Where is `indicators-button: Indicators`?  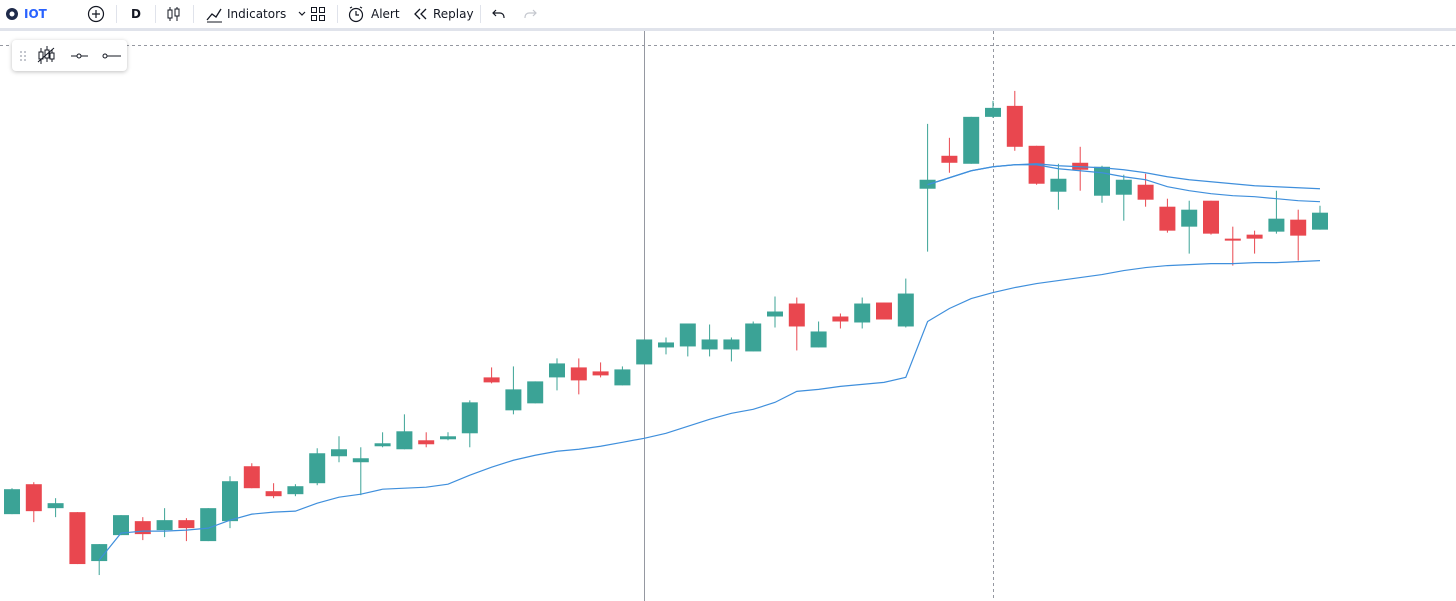 indicators-button: Indicators is located at coordinates (256, 14).